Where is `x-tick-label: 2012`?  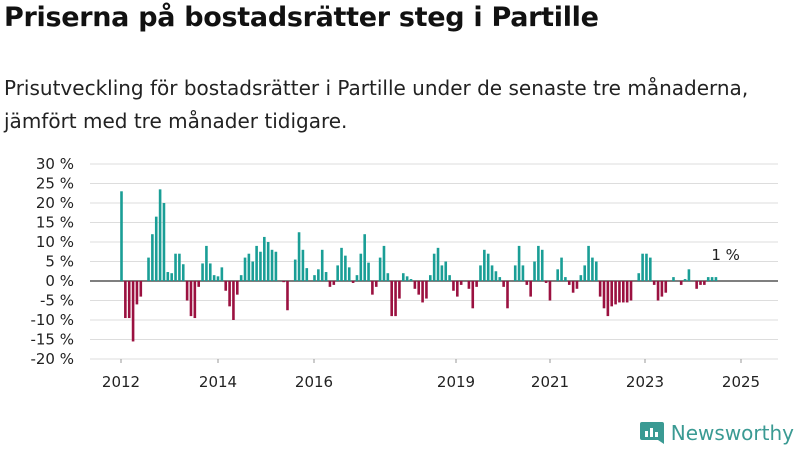
x-tick-label: 2012 is located at coordinates (121, 382).